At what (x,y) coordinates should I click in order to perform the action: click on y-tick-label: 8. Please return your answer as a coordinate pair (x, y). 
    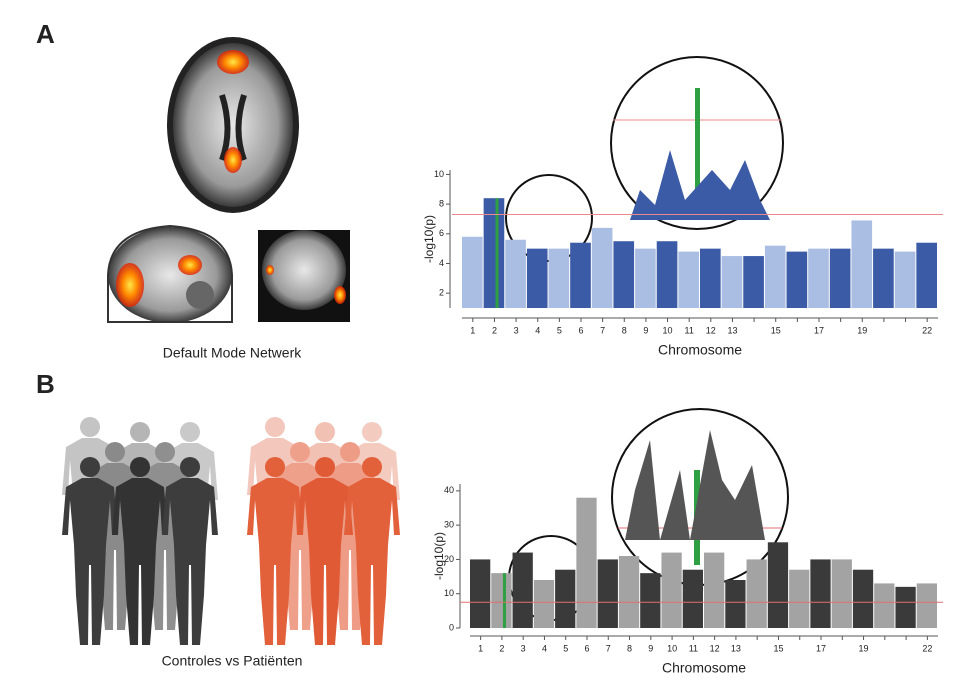
    Looking at the image, I should click on (441, 204).